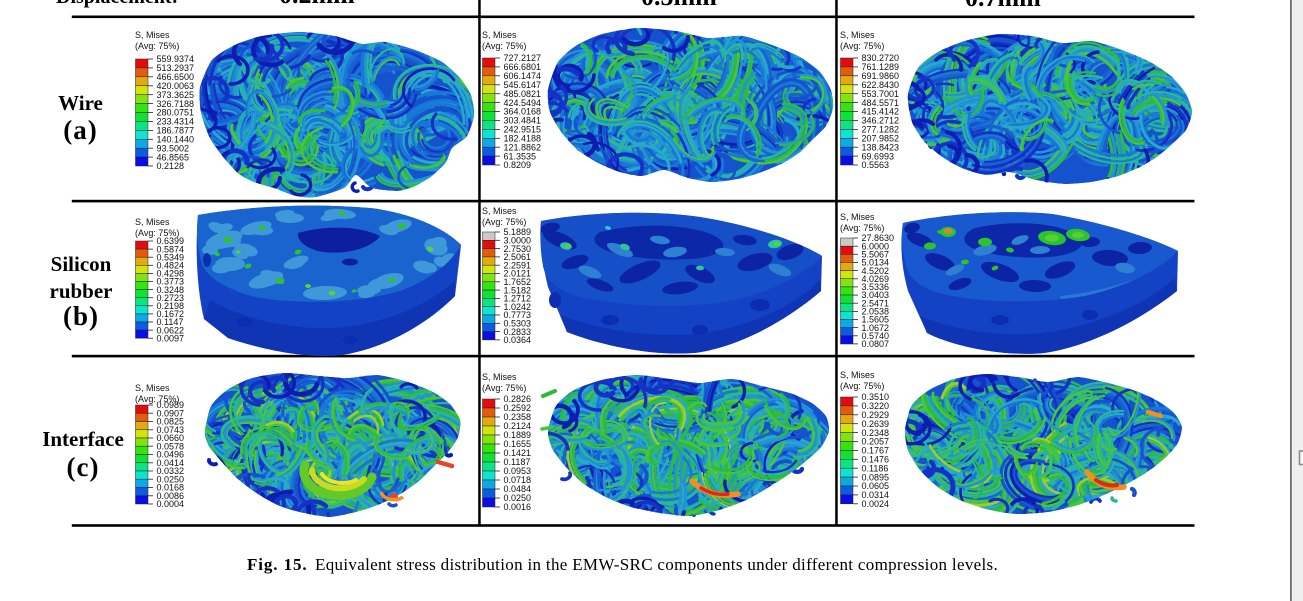 The width and height of the screenshot is (1303, 601). What do you see at coordinates (176, 77) in the screenshot?
I see `svg-text: 466.6500` at bounding box center [176, 77].